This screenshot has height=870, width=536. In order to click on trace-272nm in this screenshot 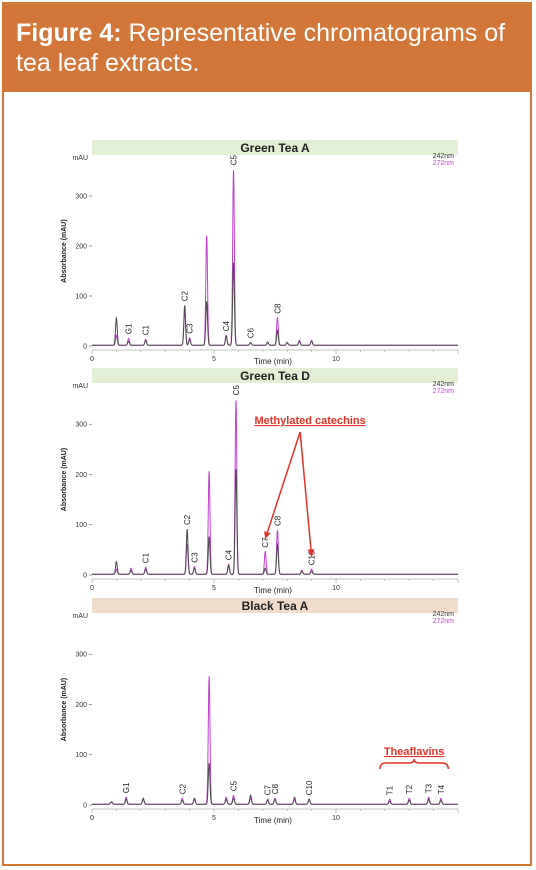, I will do `click(275, 258)`.